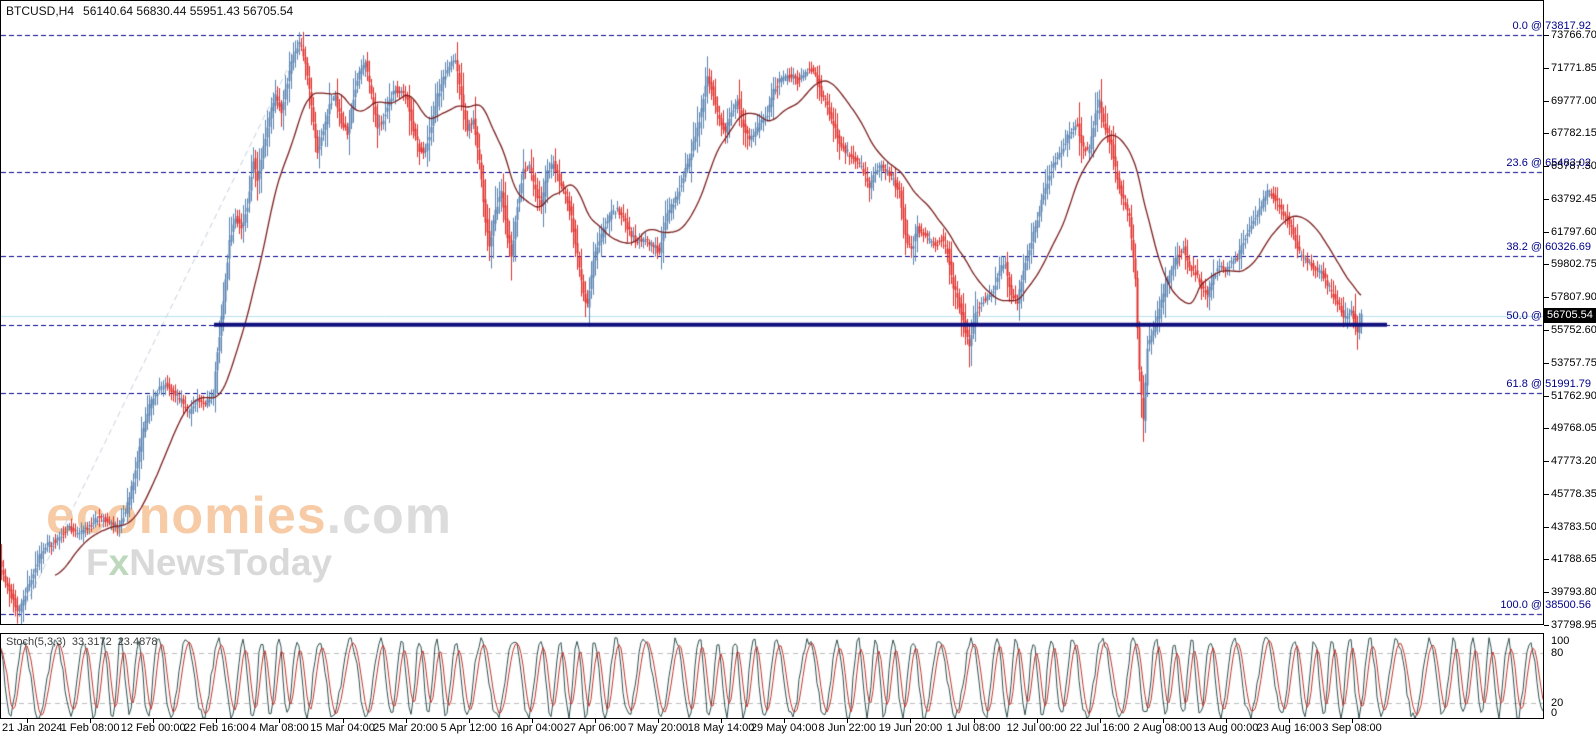 The width and height of the screenshot is (1596, 743). Describe the element at coordinates (406, 728) in the screenshot. I see `time-axis-label: 25 Mar 20:00` at that location.